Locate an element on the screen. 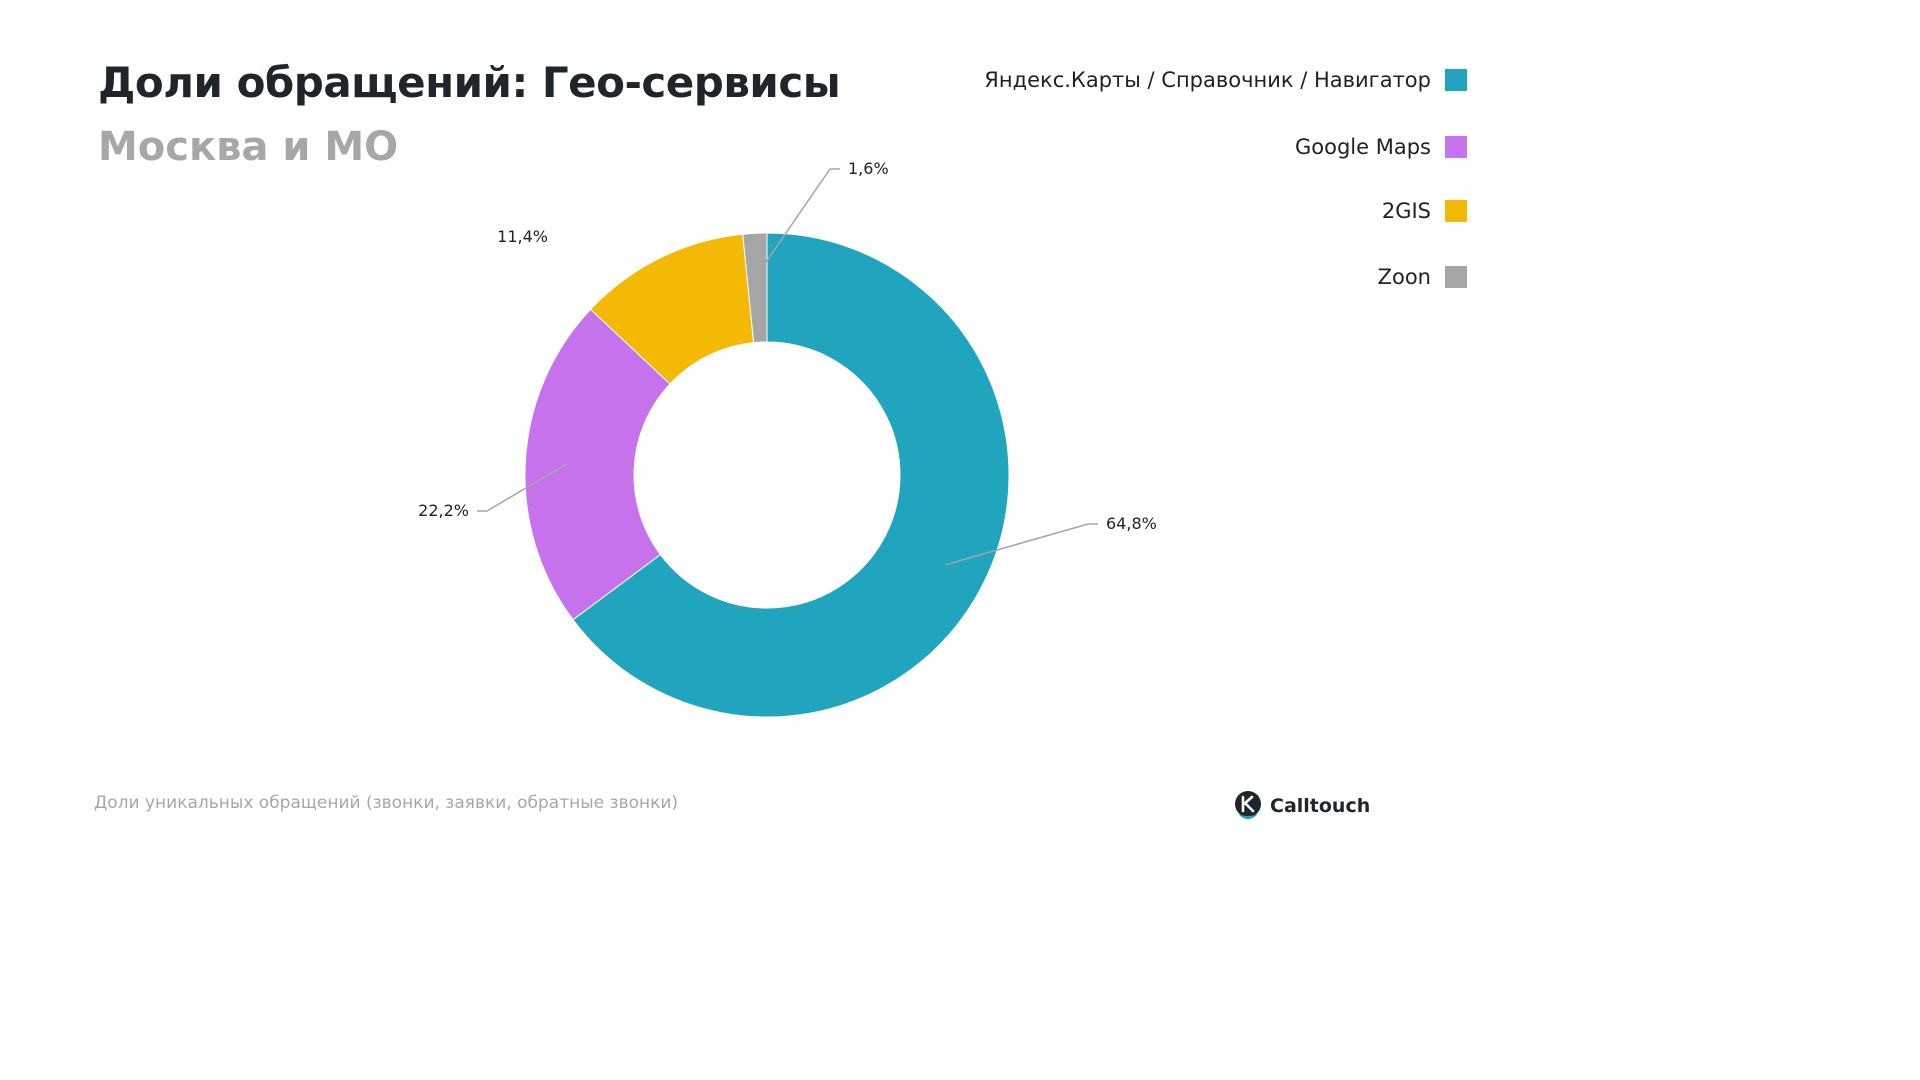  legend-label: Zoon is located at coordinates (1404, 277).